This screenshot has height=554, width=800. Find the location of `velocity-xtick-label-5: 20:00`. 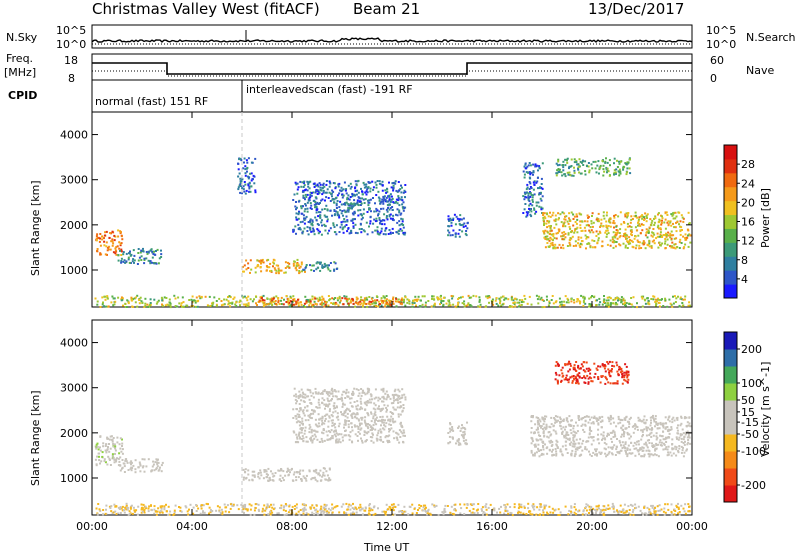

velocity-xtick-label-5: 20:00 is located at coordinates (592, 526).